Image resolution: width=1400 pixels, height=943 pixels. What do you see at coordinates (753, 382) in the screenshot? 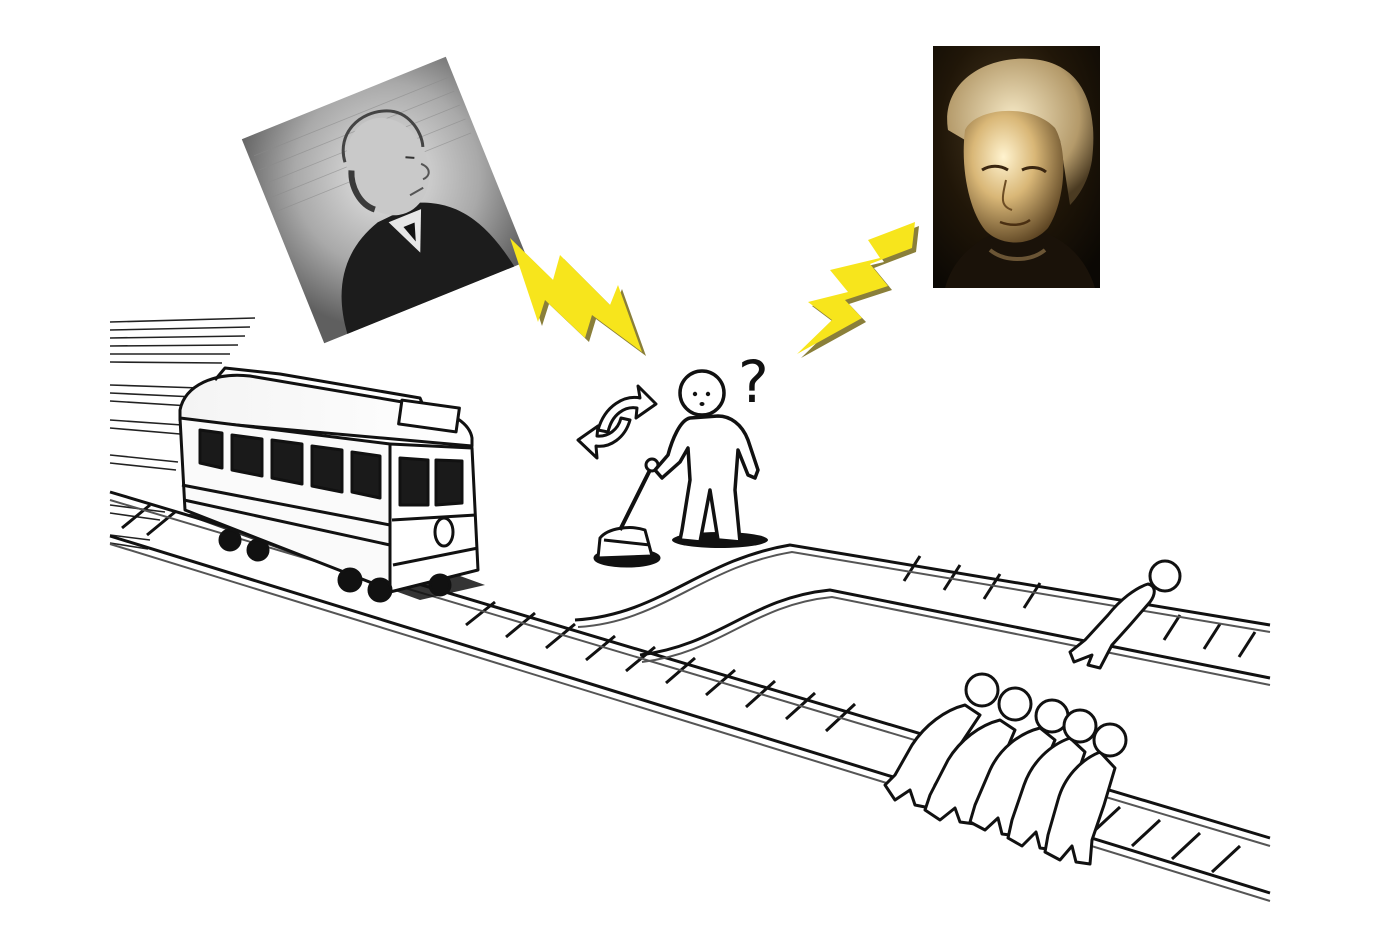
I see `question-mark: ?` at bounding box center [753, 382].